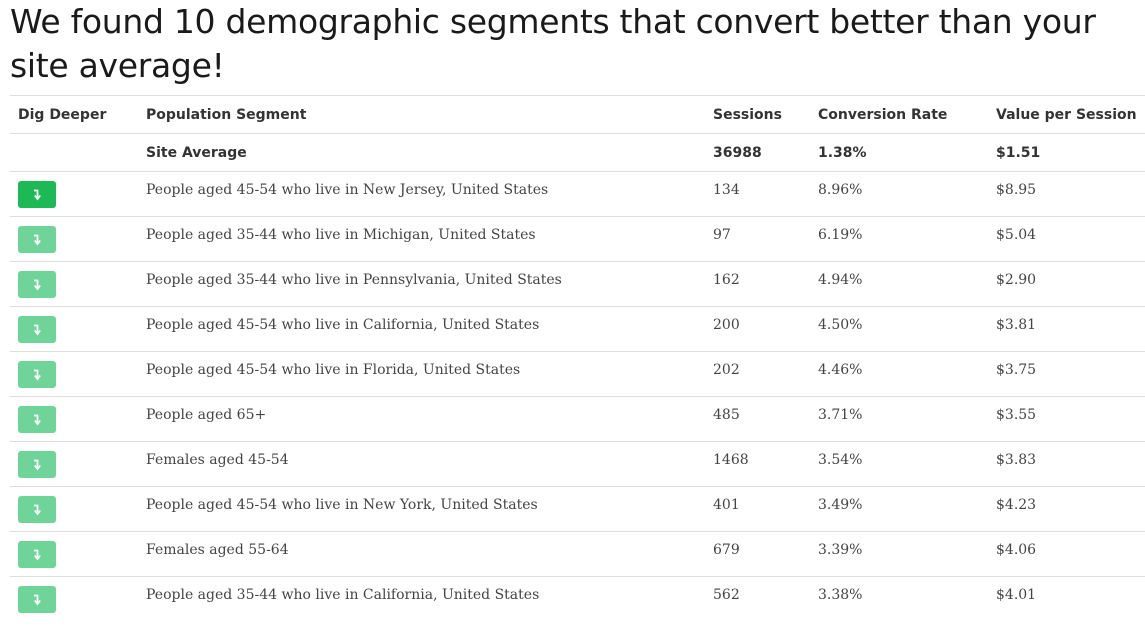 The image size is (1145, 642). I want to click on segment-value-per-session: $3.55, so click(1066, 419).